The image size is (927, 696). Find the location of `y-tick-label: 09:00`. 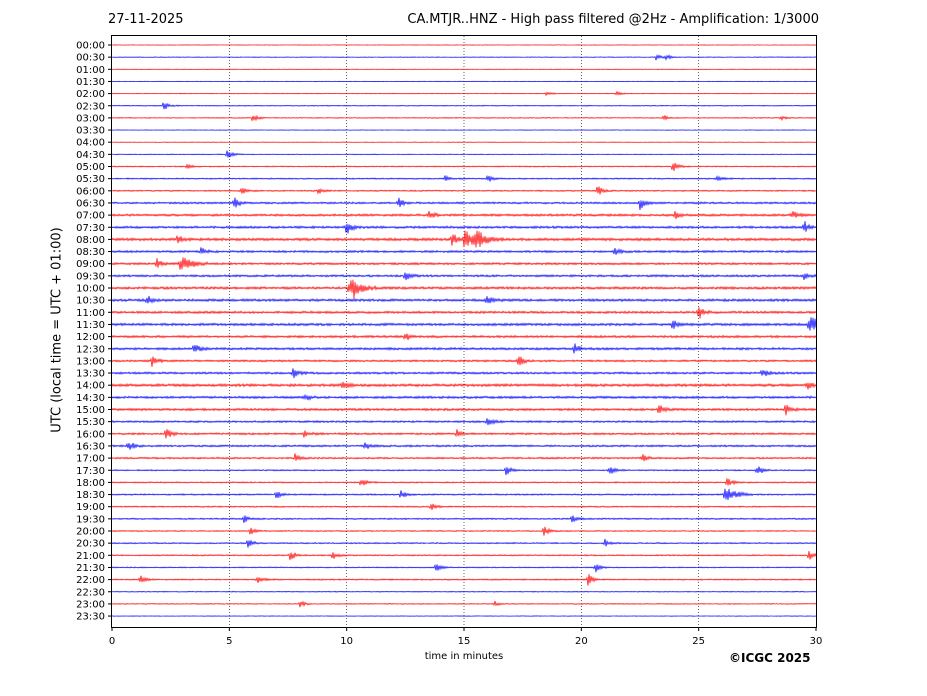

y-tick-label: 09:00 is located at coordinates (90, 264).